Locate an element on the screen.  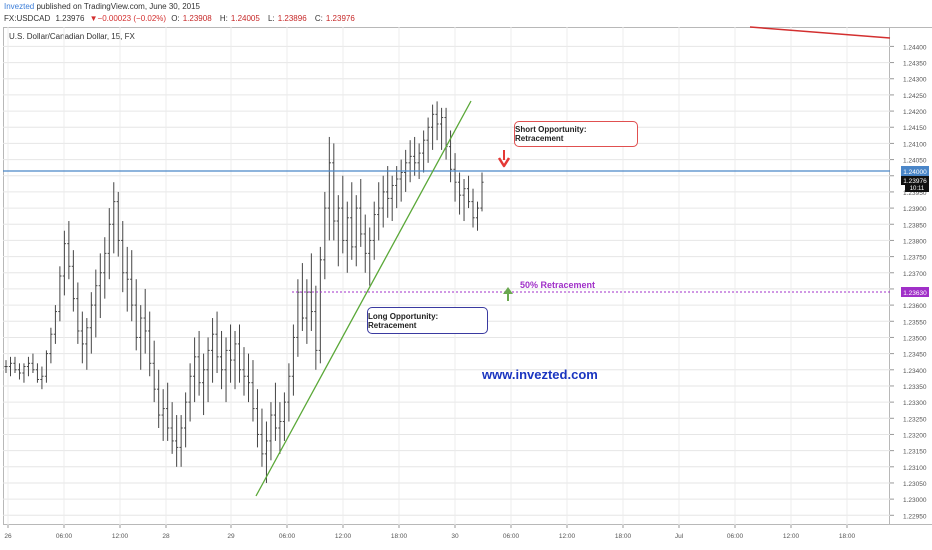
retracement-label: 50% Retracement is located at coordinates (558, 285).